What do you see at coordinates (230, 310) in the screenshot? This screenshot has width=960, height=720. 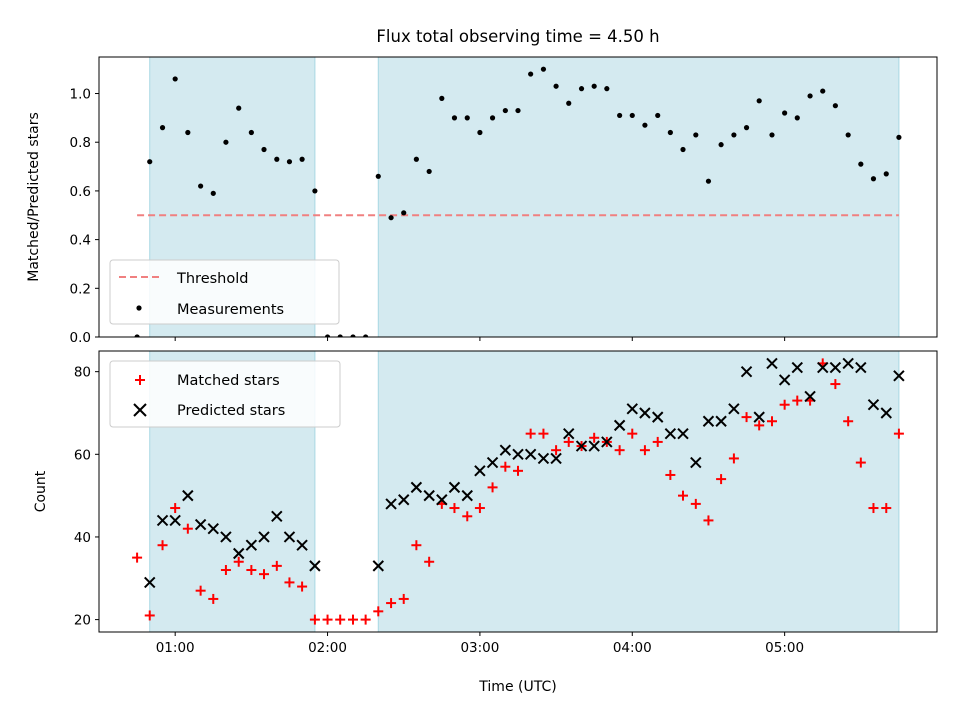 I see `legend-measurement-label: Measurements` at bounding box center [230, 310].